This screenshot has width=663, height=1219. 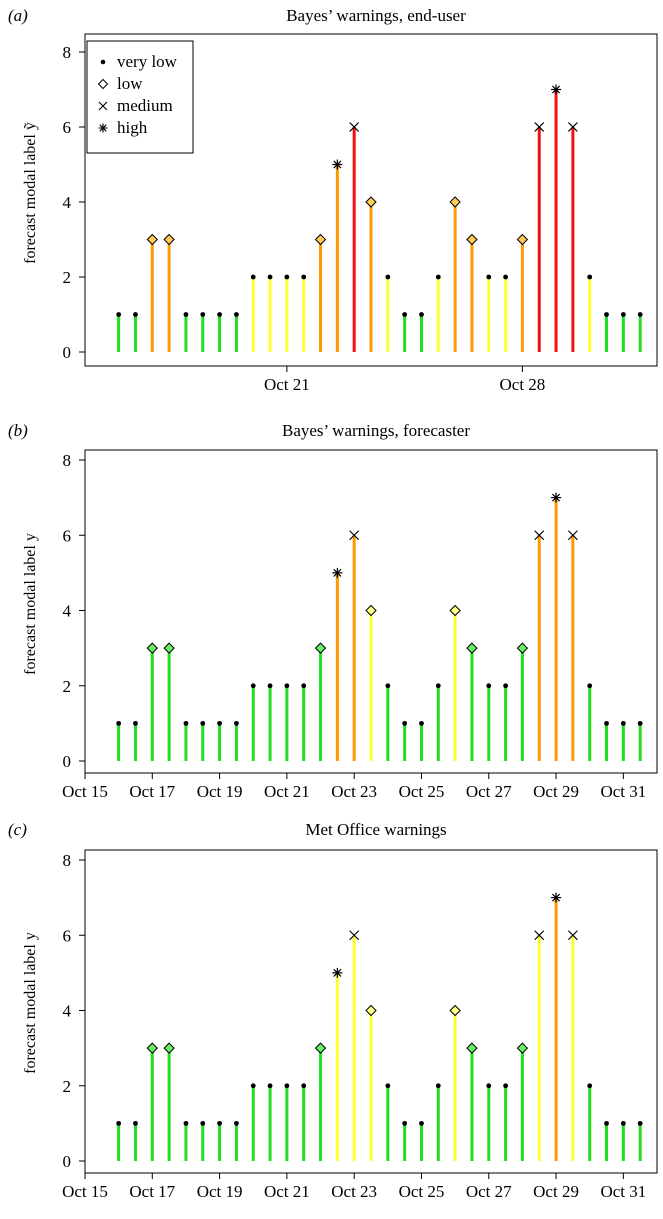 I want to click on legend-item-very-low: very low, so click(x=139, y=61).